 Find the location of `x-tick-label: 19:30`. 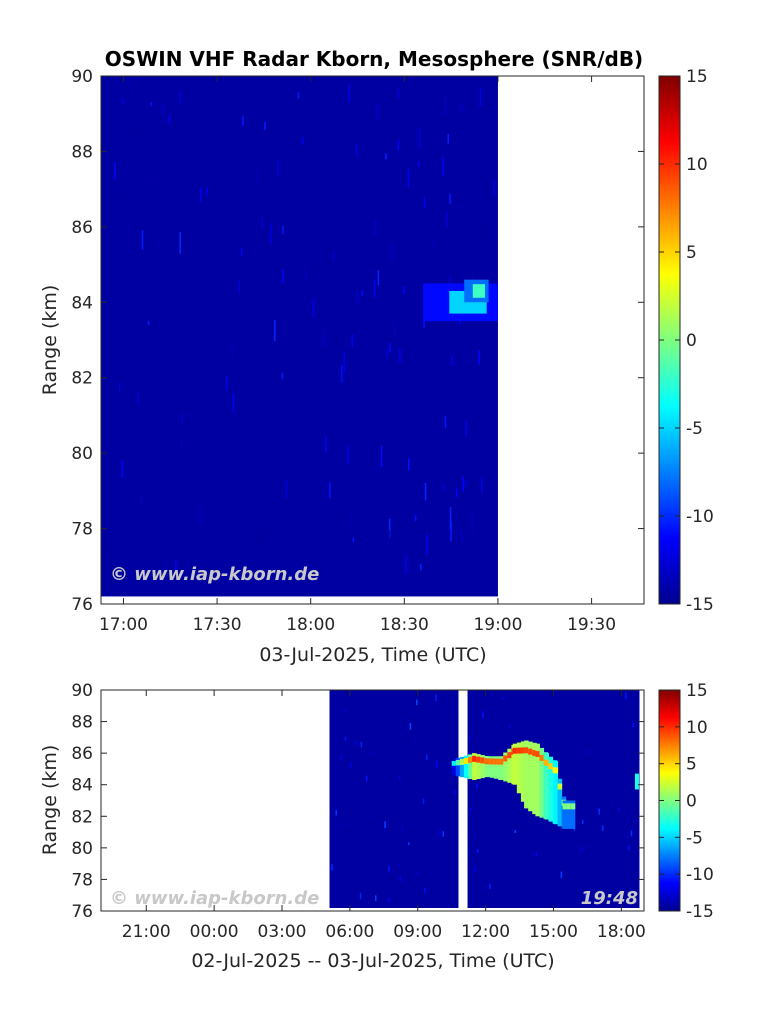

x-tick-label: 19:30 is located at coordinates (591, 625).